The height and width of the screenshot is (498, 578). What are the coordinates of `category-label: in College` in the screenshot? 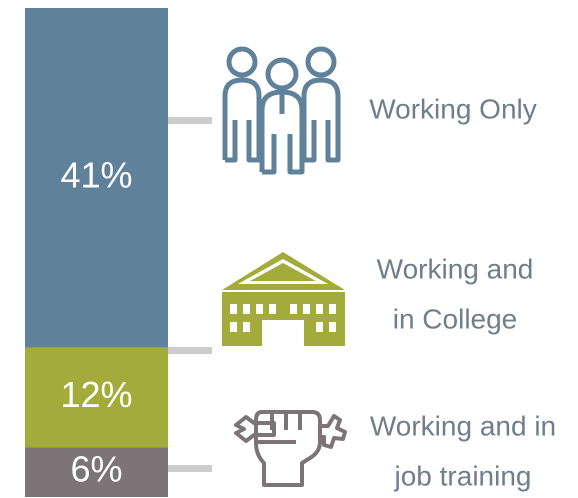 It's located at (455, 318).